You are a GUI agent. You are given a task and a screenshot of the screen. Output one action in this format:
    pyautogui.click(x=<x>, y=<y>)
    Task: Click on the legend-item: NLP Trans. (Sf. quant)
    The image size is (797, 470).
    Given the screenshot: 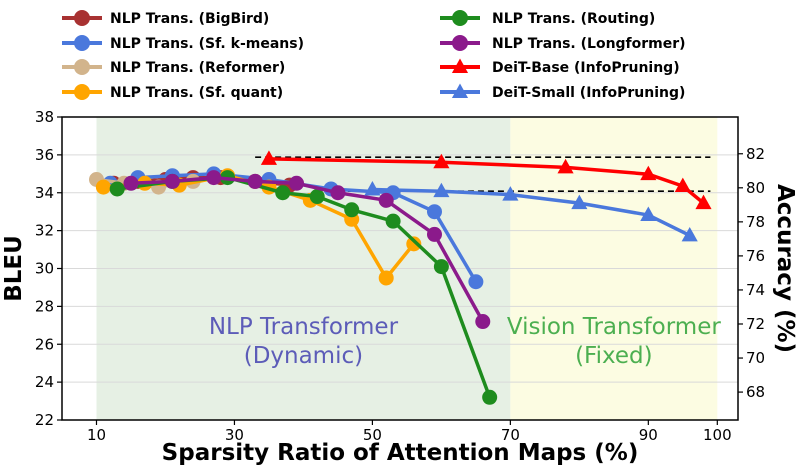 What is the action you would take?
    pyautogui.click(x=172, y=92)
    